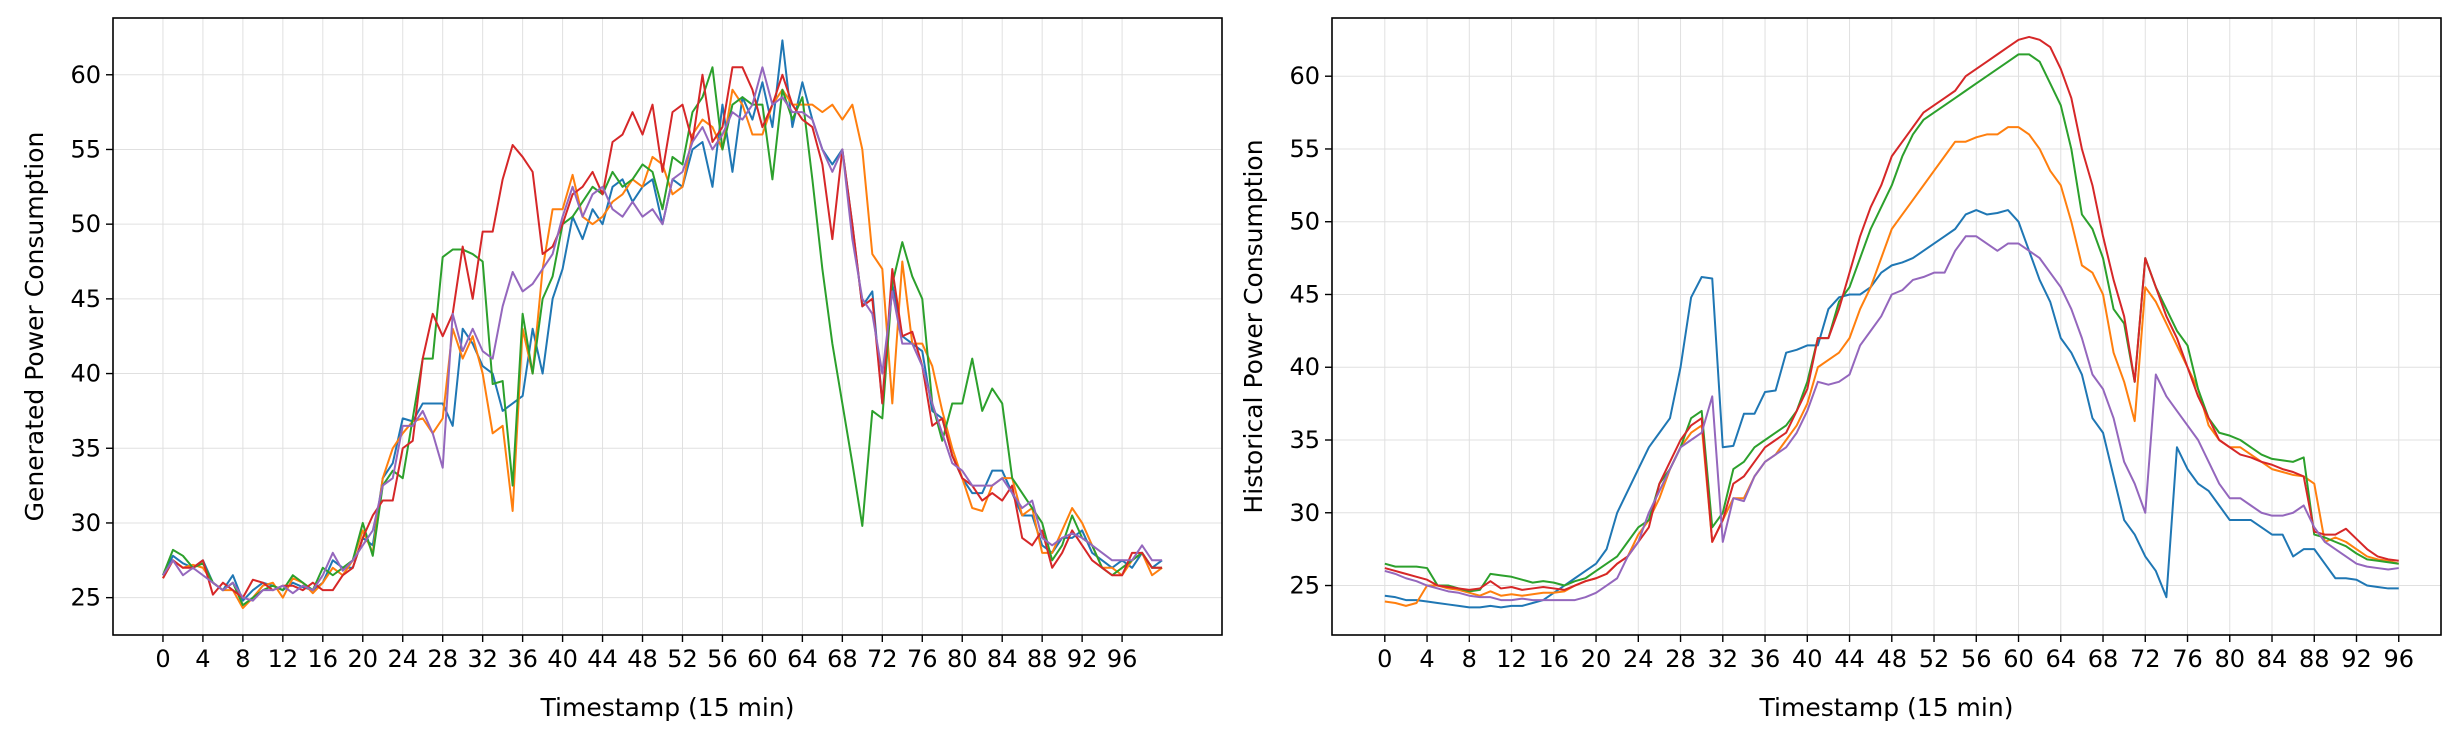 The width and height of the screenshot is (2459, 742). What do you see at coordinates (85, 75) in the screenshot?
I see `left-y-tick-label: 60` at bounding box center [85, 75].